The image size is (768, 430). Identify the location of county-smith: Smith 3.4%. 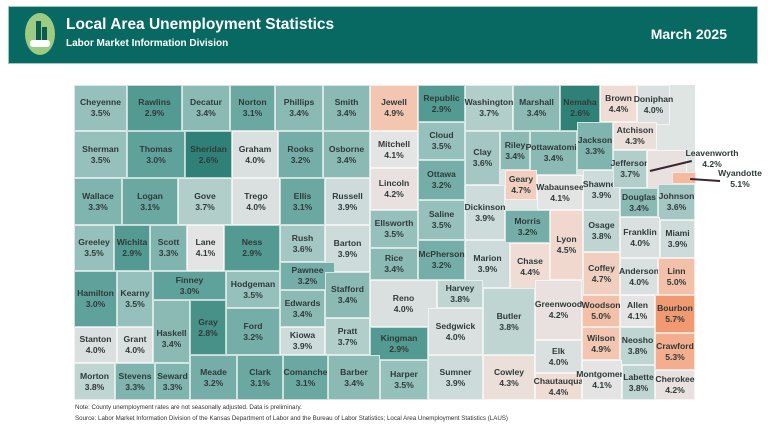
(346, 108).